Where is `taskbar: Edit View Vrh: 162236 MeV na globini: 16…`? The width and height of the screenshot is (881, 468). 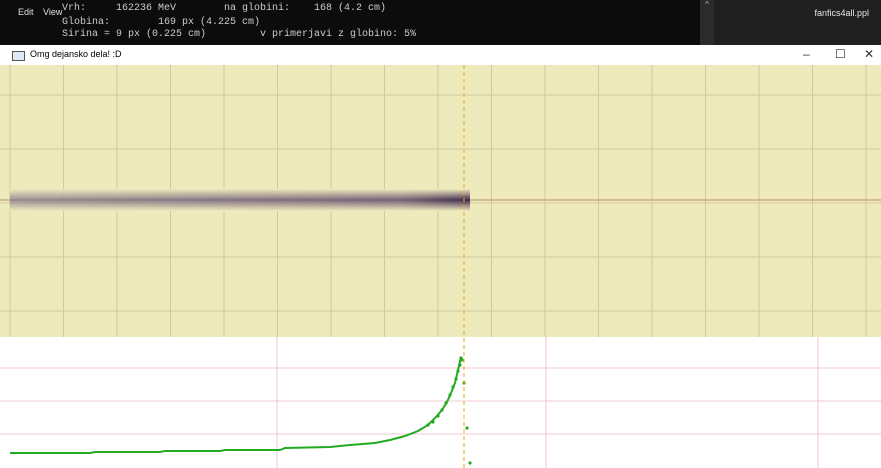
taskbar: Edit View Vrh: 162236 MeV na globini: 16… is located at coordinates (440, 22).